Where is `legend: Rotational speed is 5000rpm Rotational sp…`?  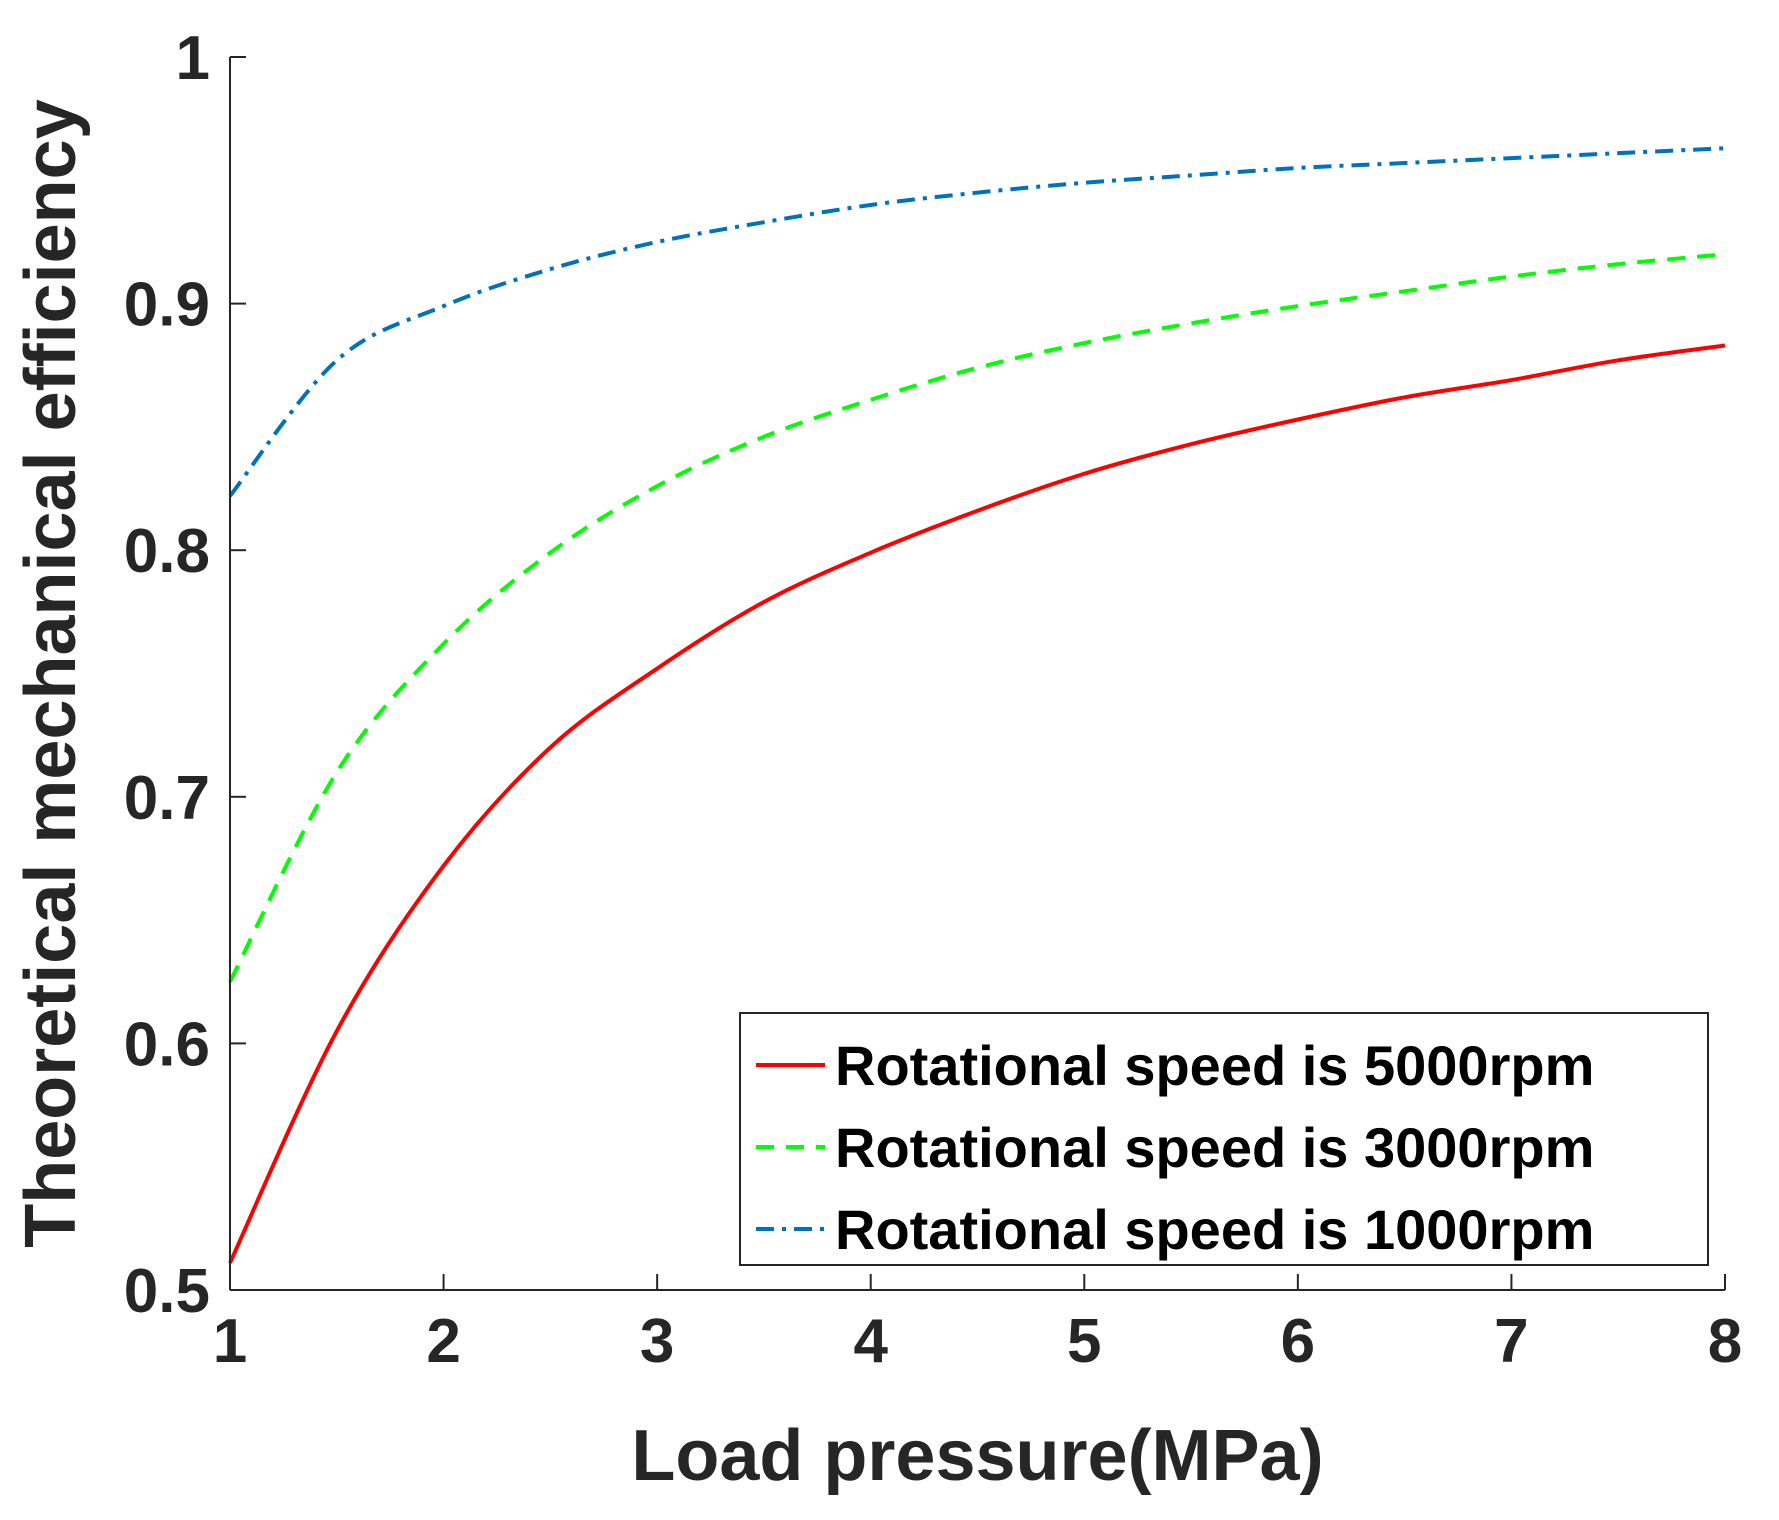
legend: Rotational speed is 5000rpm Rotational sp… is located at coordinates (1224, 1139).